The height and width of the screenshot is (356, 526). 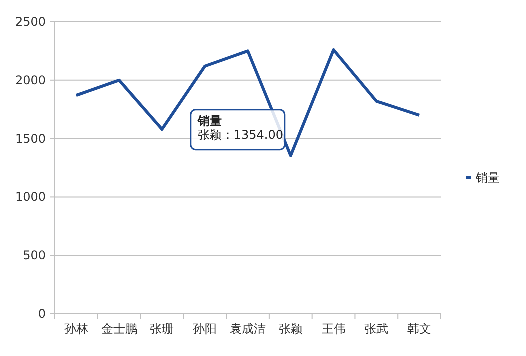 I want to click on annotation: 张颖：1354.00, so click(x=241, y=135).